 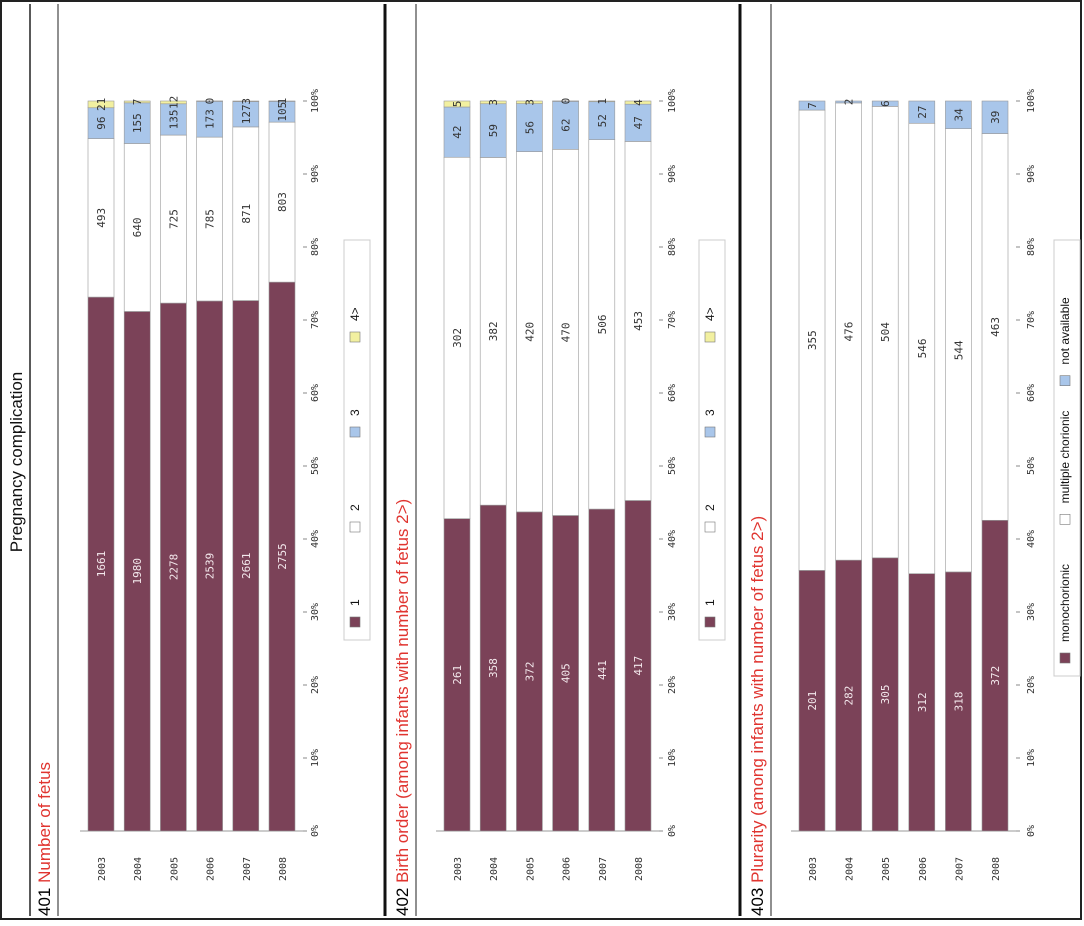 I want to click on bar-label: 62, so click(x=566, y=125).